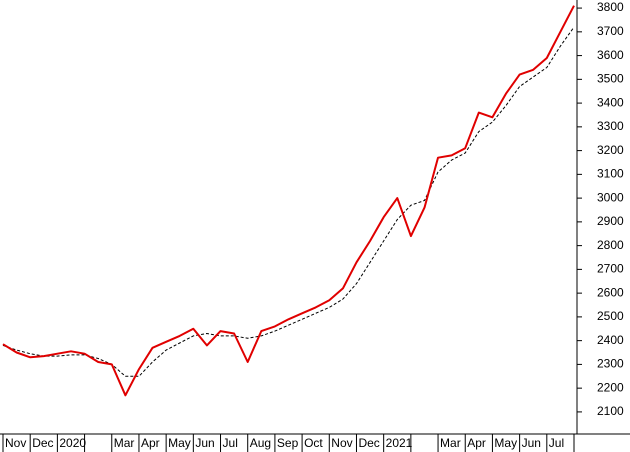  What do you see at coordinates (610, 150) in the screenshot?
I see `y-tick-label: 3200` at bounding box center [610, 150].